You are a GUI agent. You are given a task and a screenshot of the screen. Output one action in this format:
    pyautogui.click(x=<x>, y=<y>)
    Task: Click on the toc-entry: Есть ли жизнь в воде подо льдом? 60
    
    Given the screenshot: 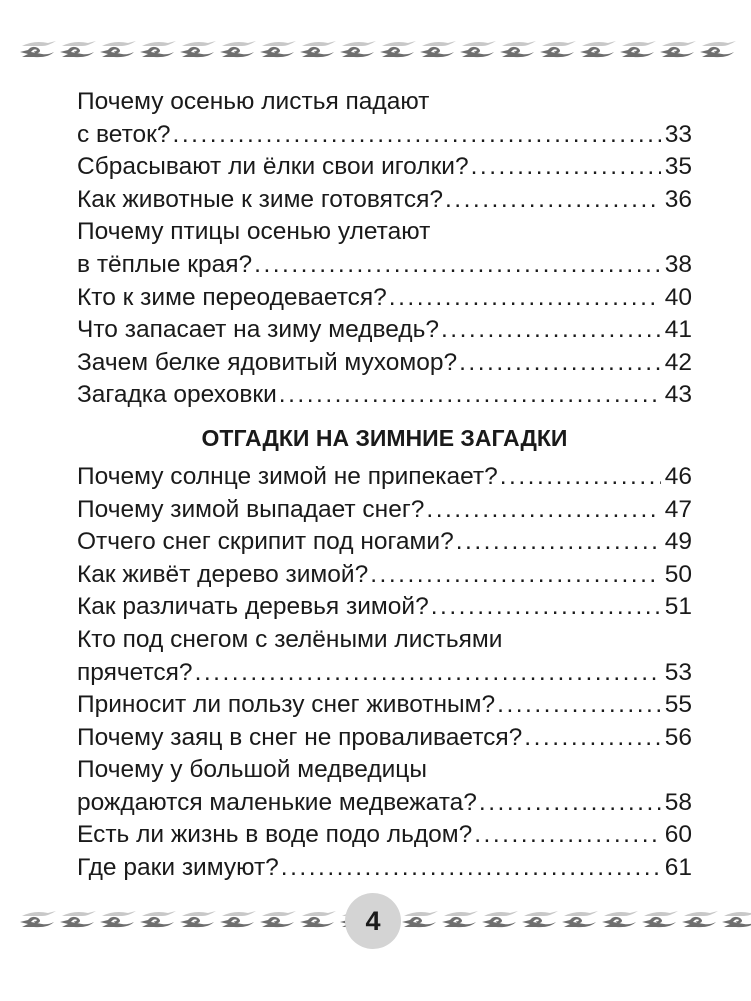 What is the action you would take?
    pyautogui.click(x=384, y=835)
    